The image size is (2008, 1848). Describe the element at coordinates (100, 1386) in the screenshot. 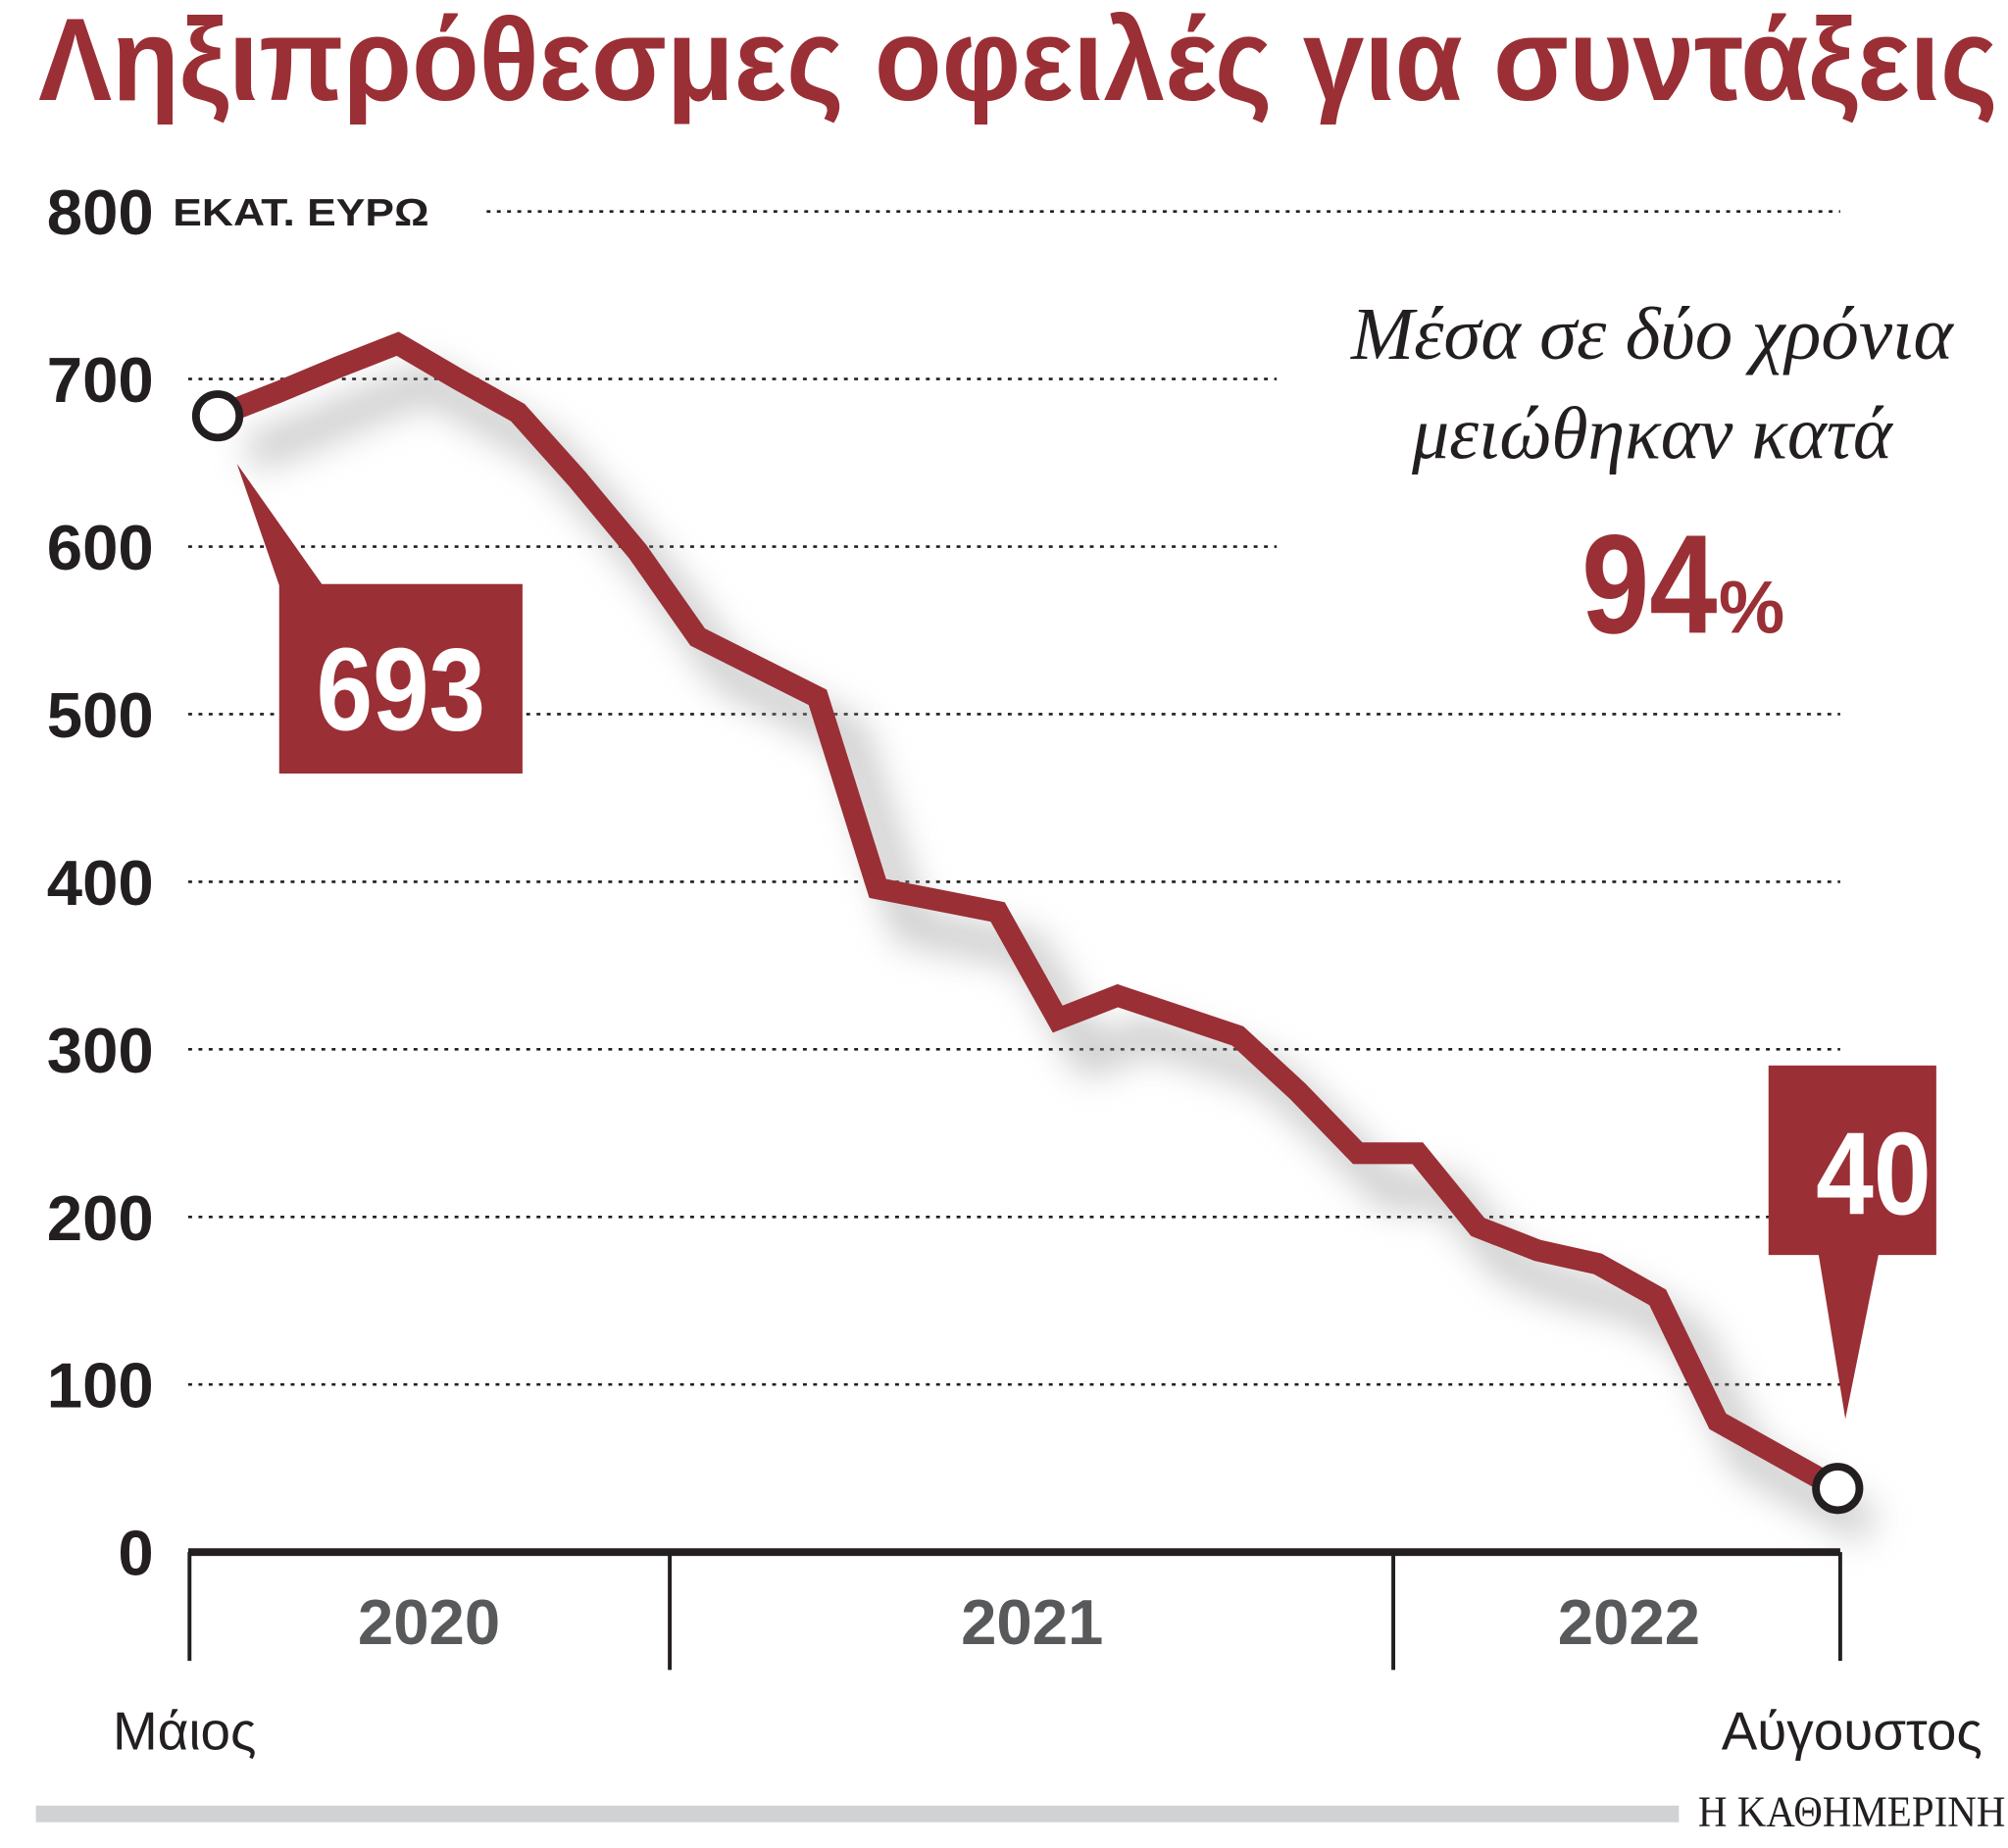

I see `y-tick-label: 100` at that location.